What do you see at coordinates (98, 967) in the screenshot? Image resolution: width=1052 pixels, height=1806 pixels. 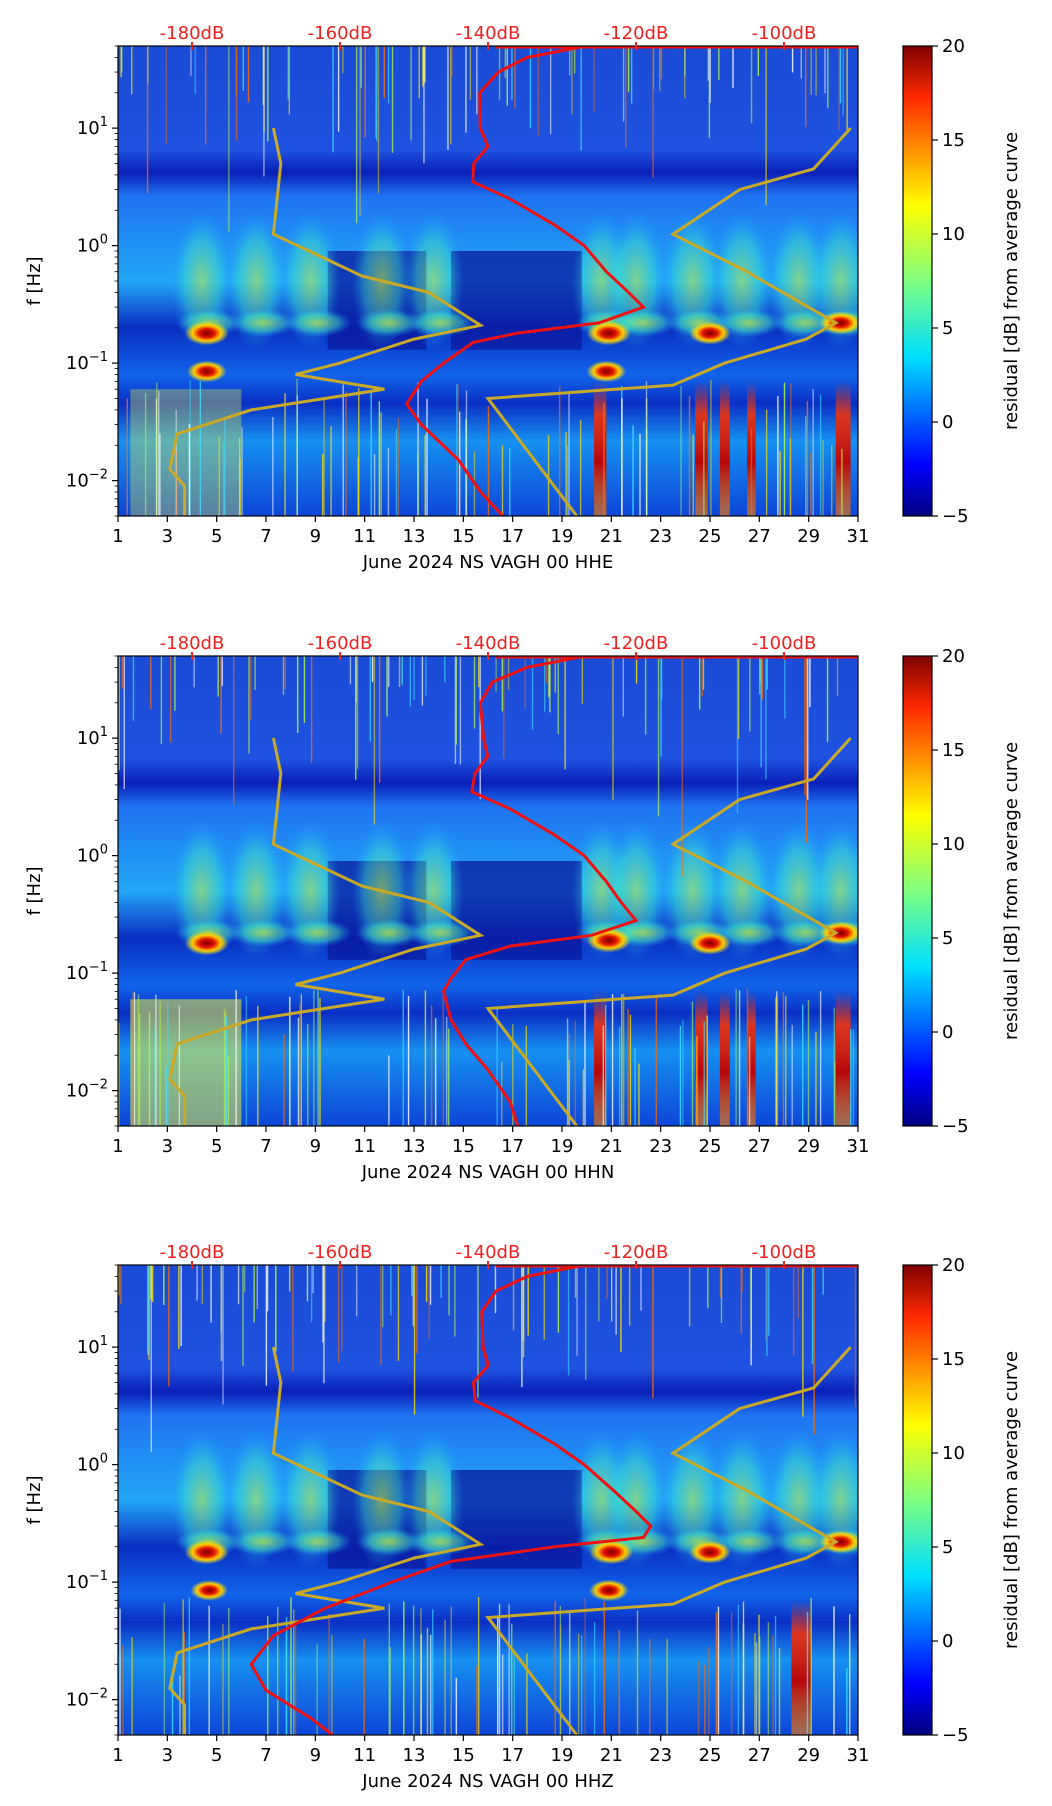 I see `y-tick-exponent: −1` at bounding box center [98, 967].